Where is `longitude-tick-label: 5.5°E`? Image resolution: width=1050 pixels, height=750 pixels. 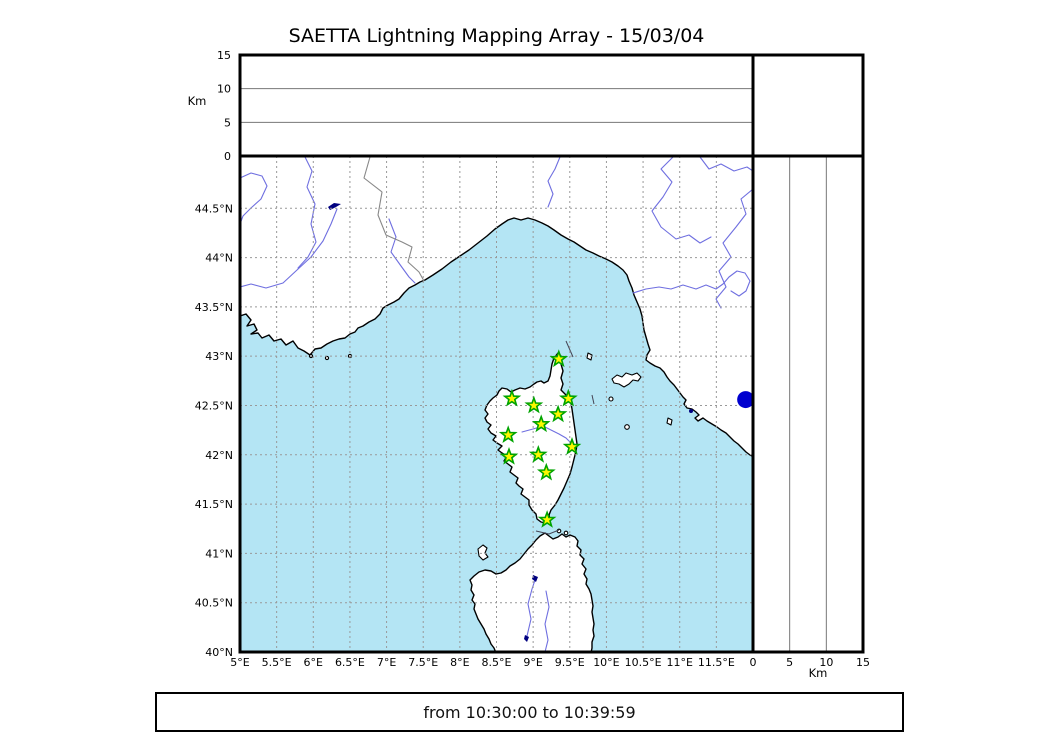 longitude-tick-label: 5.5°E is located at coordinates (277, 662).